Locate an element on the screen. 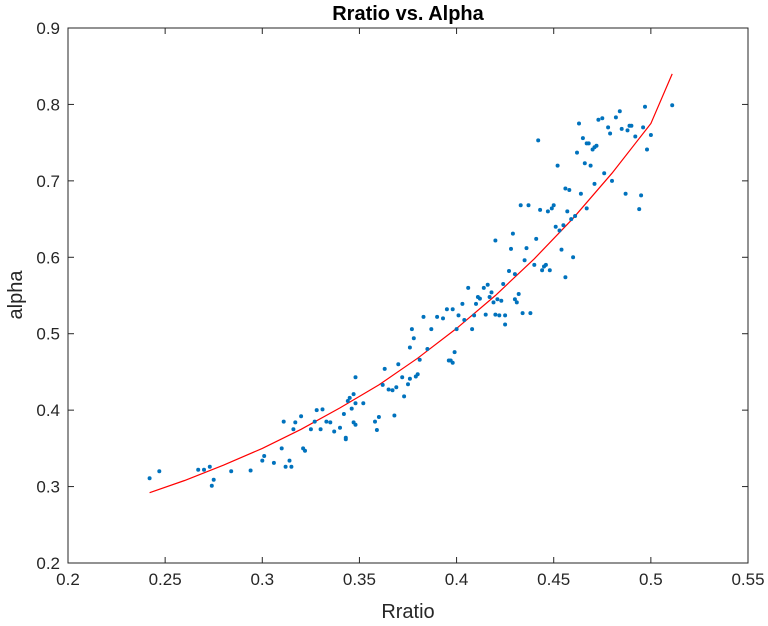 The height and width of the screenshot is (626, 768). x-tick-label: 0.45 is located at coordinates (553, 579).